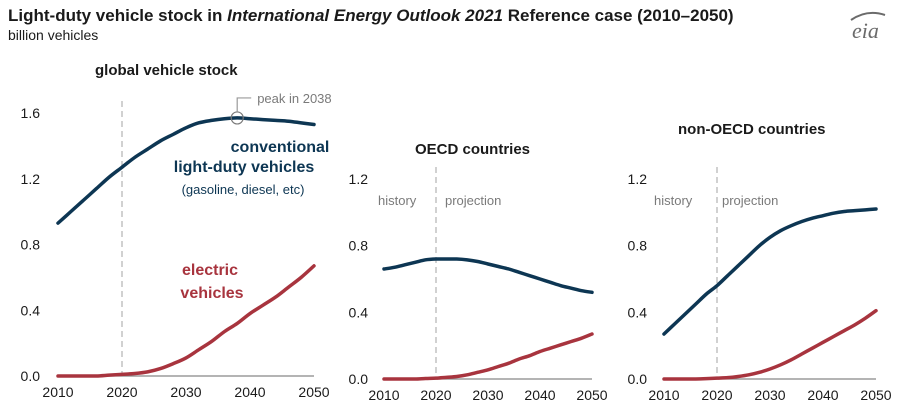  What do you see at coordinates (244, 104) in the screenshot?
I see `peak-leader-line` at bounding box center [244, 104].